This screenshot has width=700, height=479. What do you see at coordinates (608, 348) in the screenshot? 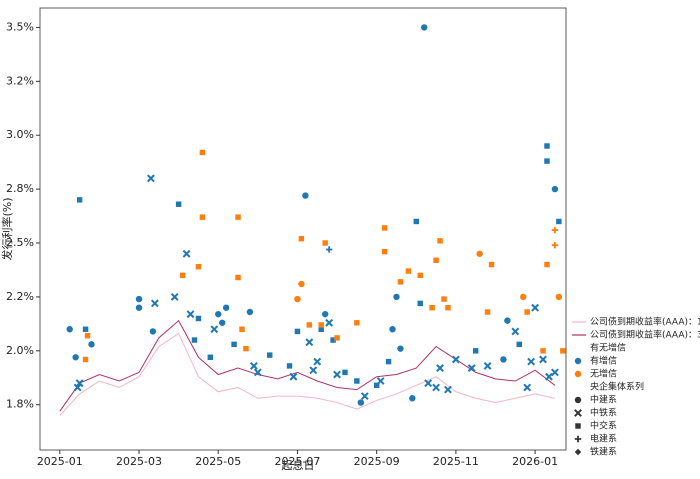
I see `legend-title: 有无增信` at bounding box center [608, 348].